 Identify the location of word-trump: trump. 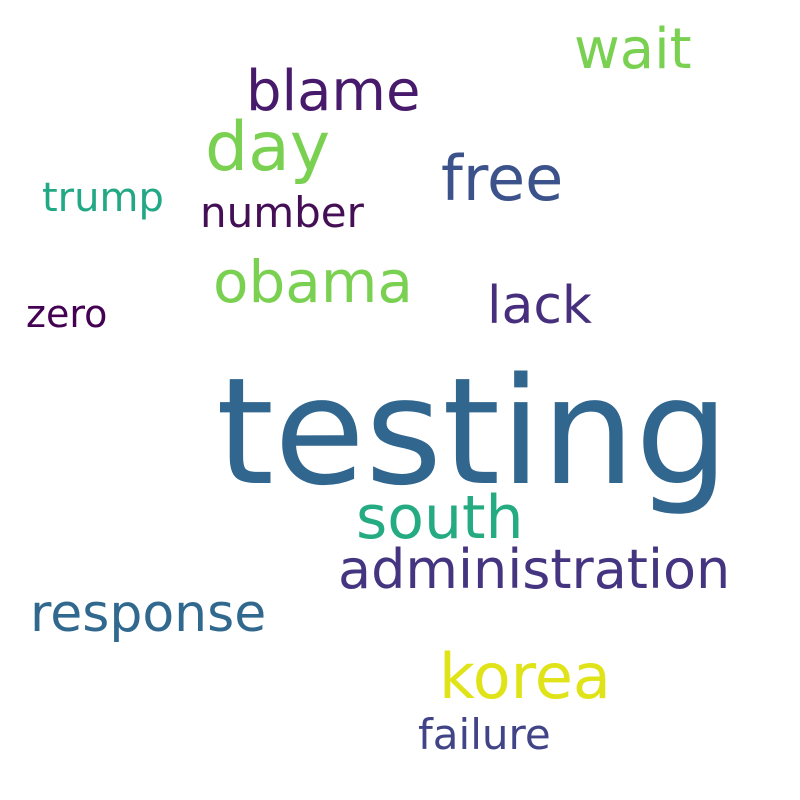
(103, 198).